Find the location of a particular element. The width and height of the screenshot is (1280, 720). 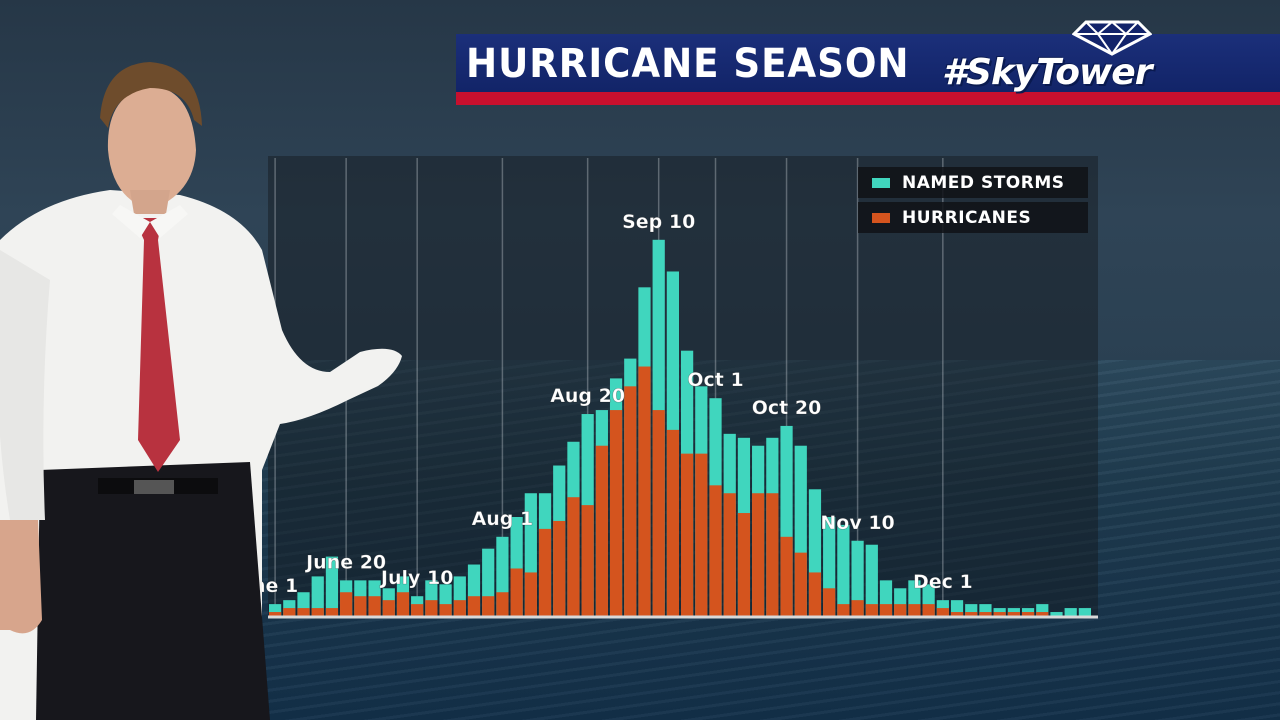

diamond-icon is located at coordinates (1112, 38).